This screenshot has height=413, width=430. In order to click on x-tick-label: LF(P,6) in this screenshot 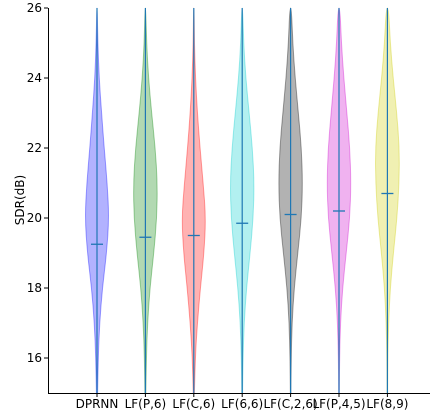, I will do `click(146, 404)`.